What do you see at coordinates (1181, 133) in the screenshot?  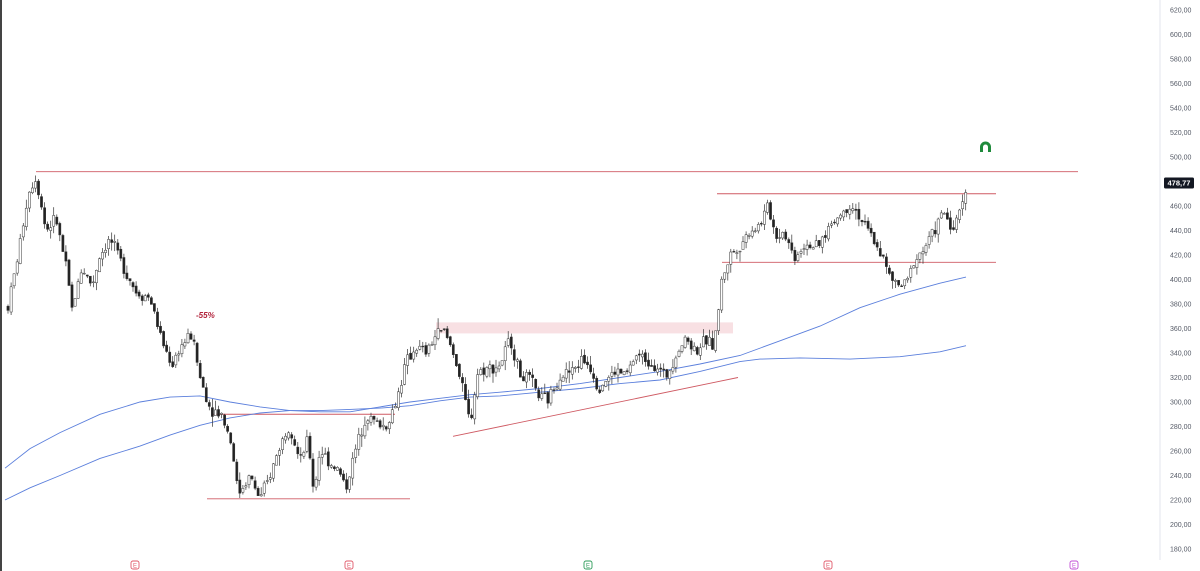 I see `price-axis-tick: 520,00` at bounding box center [1181, 133].